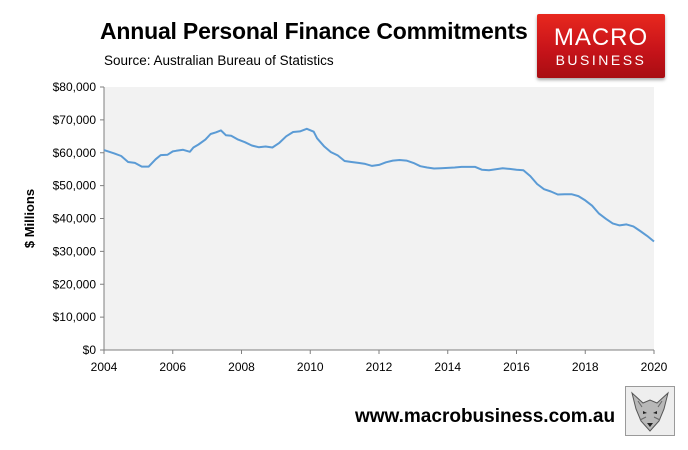 The image size is (688, 450). Describe the element at coordinates (310, 367) in the screenshot. I see `x-tick-label: 2010` at that location.